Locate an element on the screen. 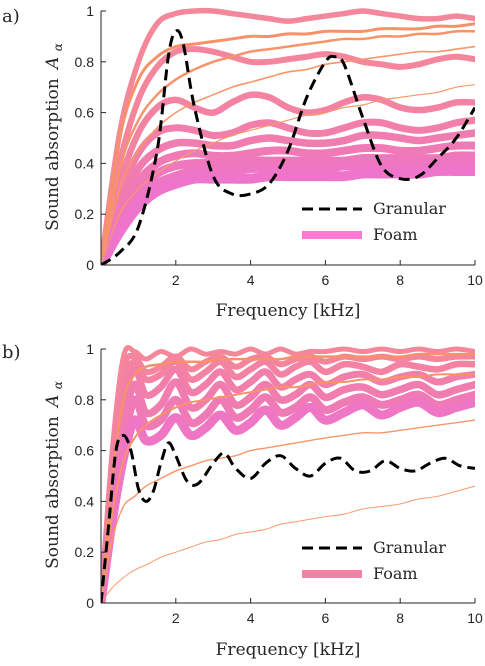 The image size is (485, 666). y-axis-subscript-a: α is located at coordinates (58, 47).